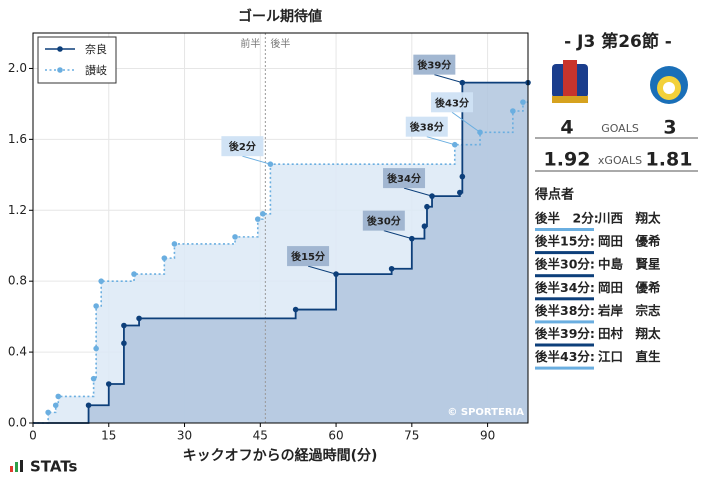 The width and height of the screenshot is (707, 479). I want to click on x-tick-label: 0, so click(33, 436).